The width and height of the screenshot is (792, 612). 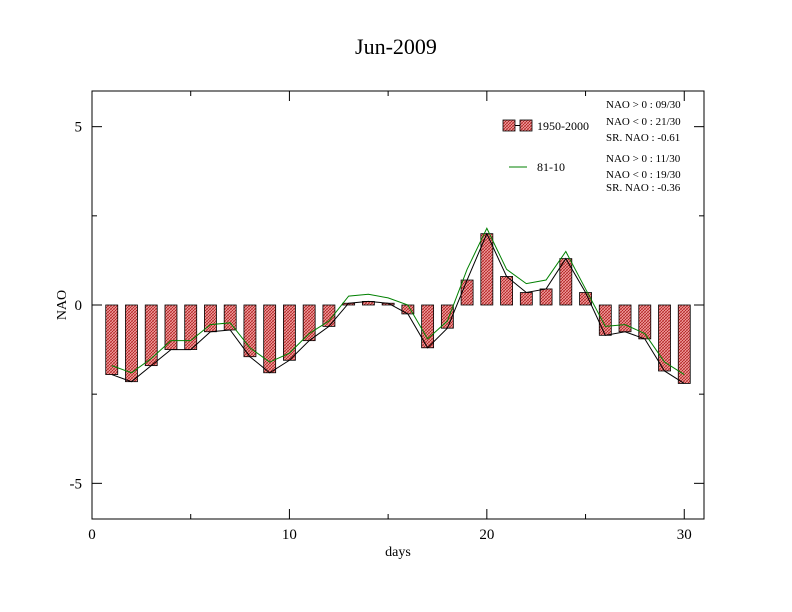 What do you see at coordinates (643, 122) in the screenshot?
I see `legend-bar-stat-2: NAO < 0 : 21/30` at bounding box center [643, 122].